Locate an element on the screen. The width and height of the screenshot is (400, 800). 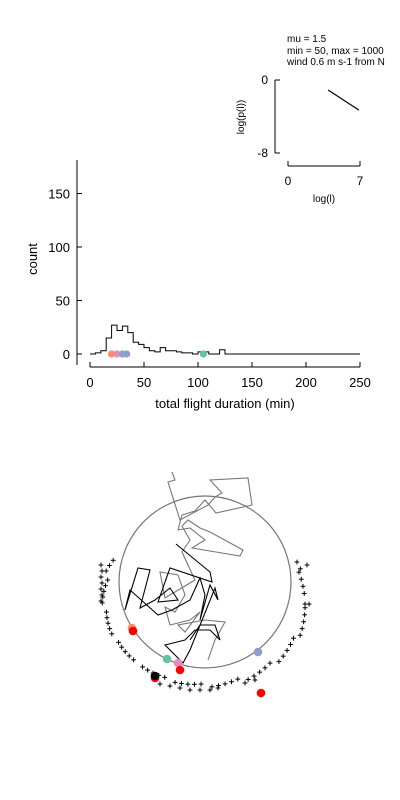
hist-markers is located at coordinates (157, 354).